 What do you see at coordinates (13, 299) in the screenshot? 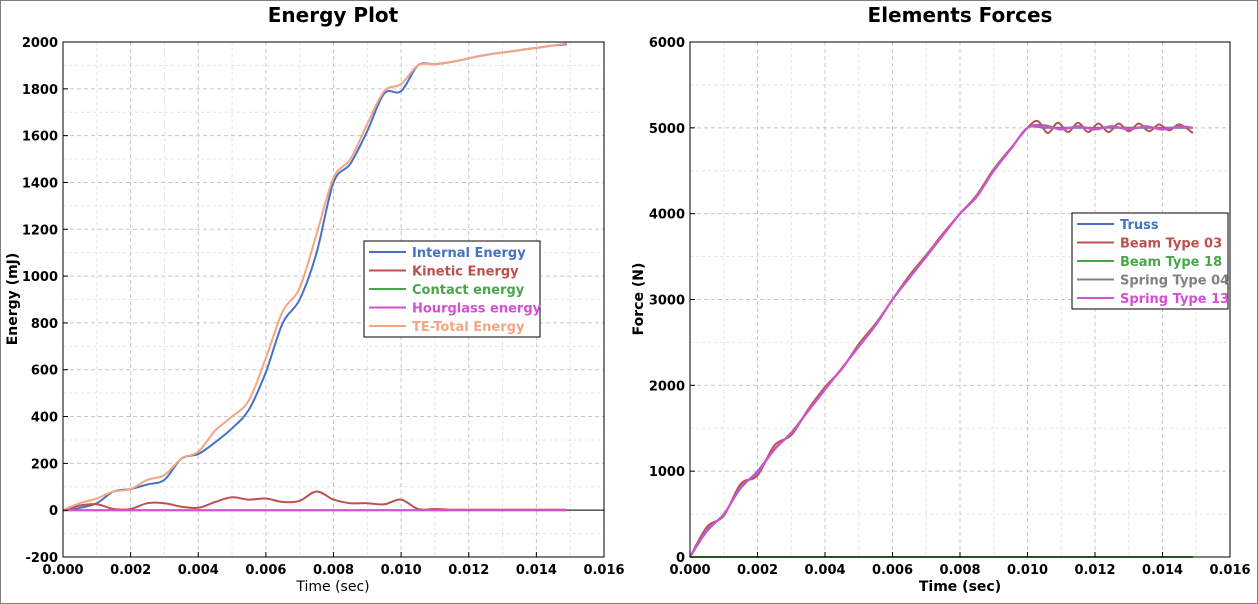
I see `y-axis-label: Energy (mJ)` at bounding box center [13, 299].